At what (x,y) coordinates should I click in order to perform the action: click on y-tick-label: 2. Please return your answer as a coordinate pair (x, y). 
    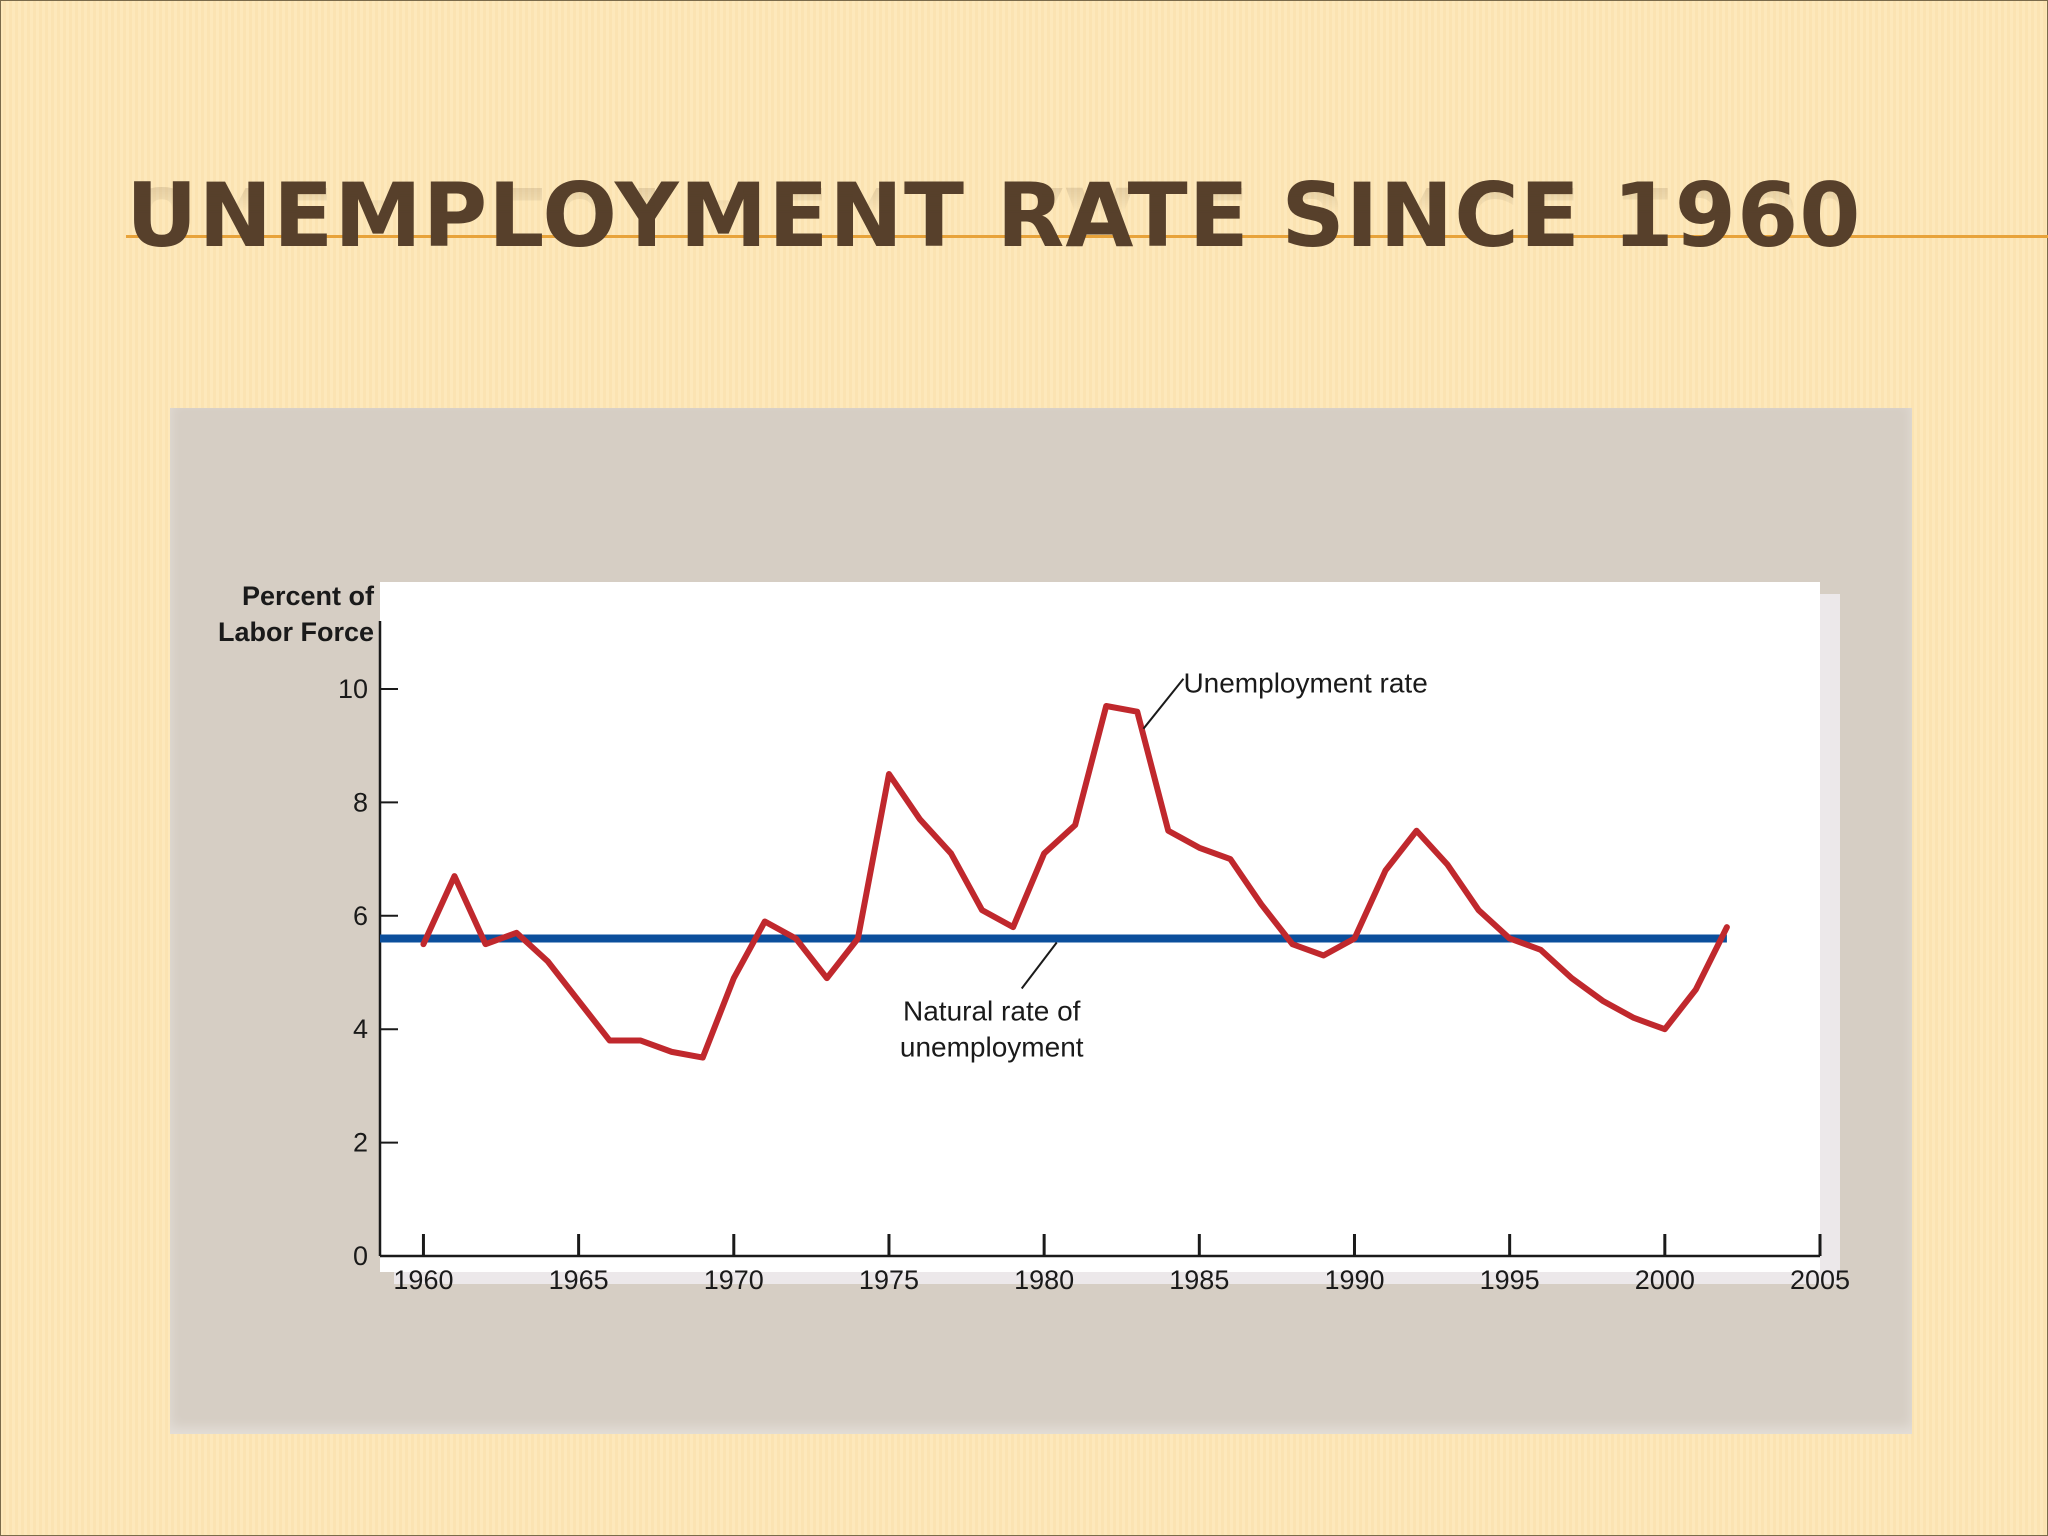
    Looking at the image, I should click on (360, 1143).